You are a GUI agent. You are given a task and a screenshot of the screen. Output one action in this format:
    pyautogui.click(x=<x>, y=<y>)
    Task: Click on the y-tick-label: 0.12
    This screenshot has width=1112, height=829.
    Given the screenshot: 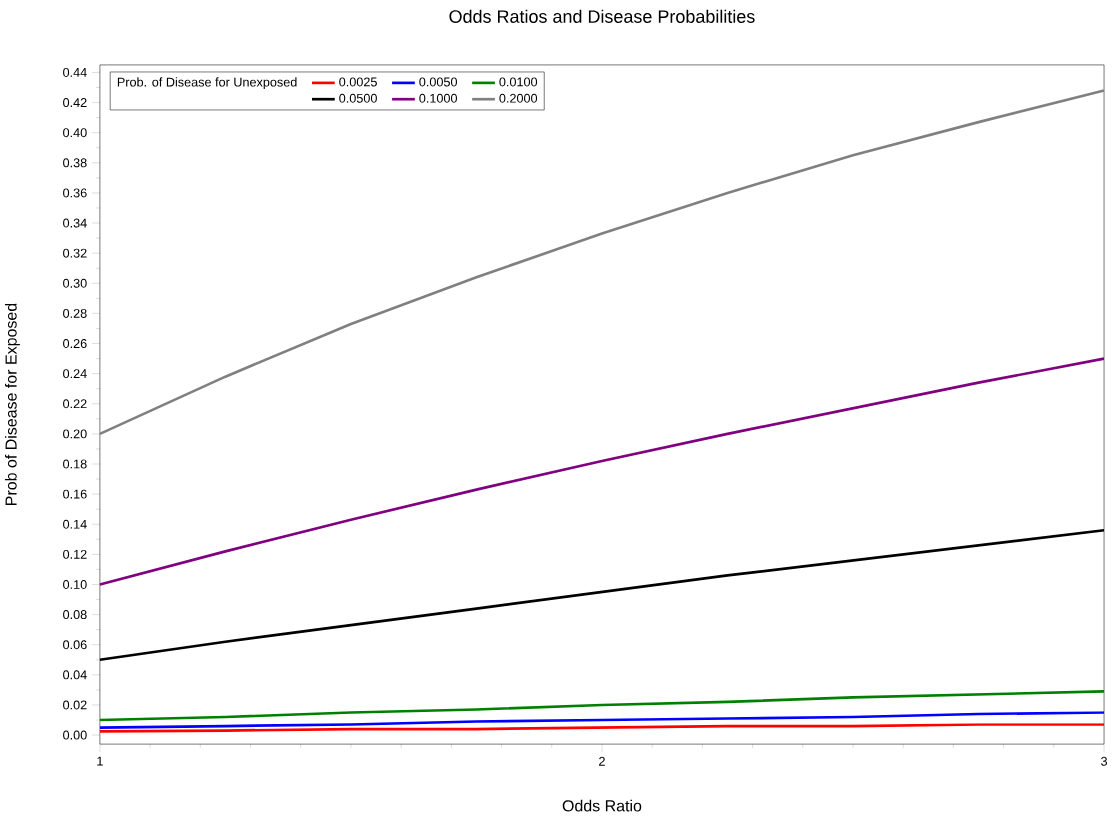 What is the action you would take?
    pyautogui.click(x=75, y=554)
    